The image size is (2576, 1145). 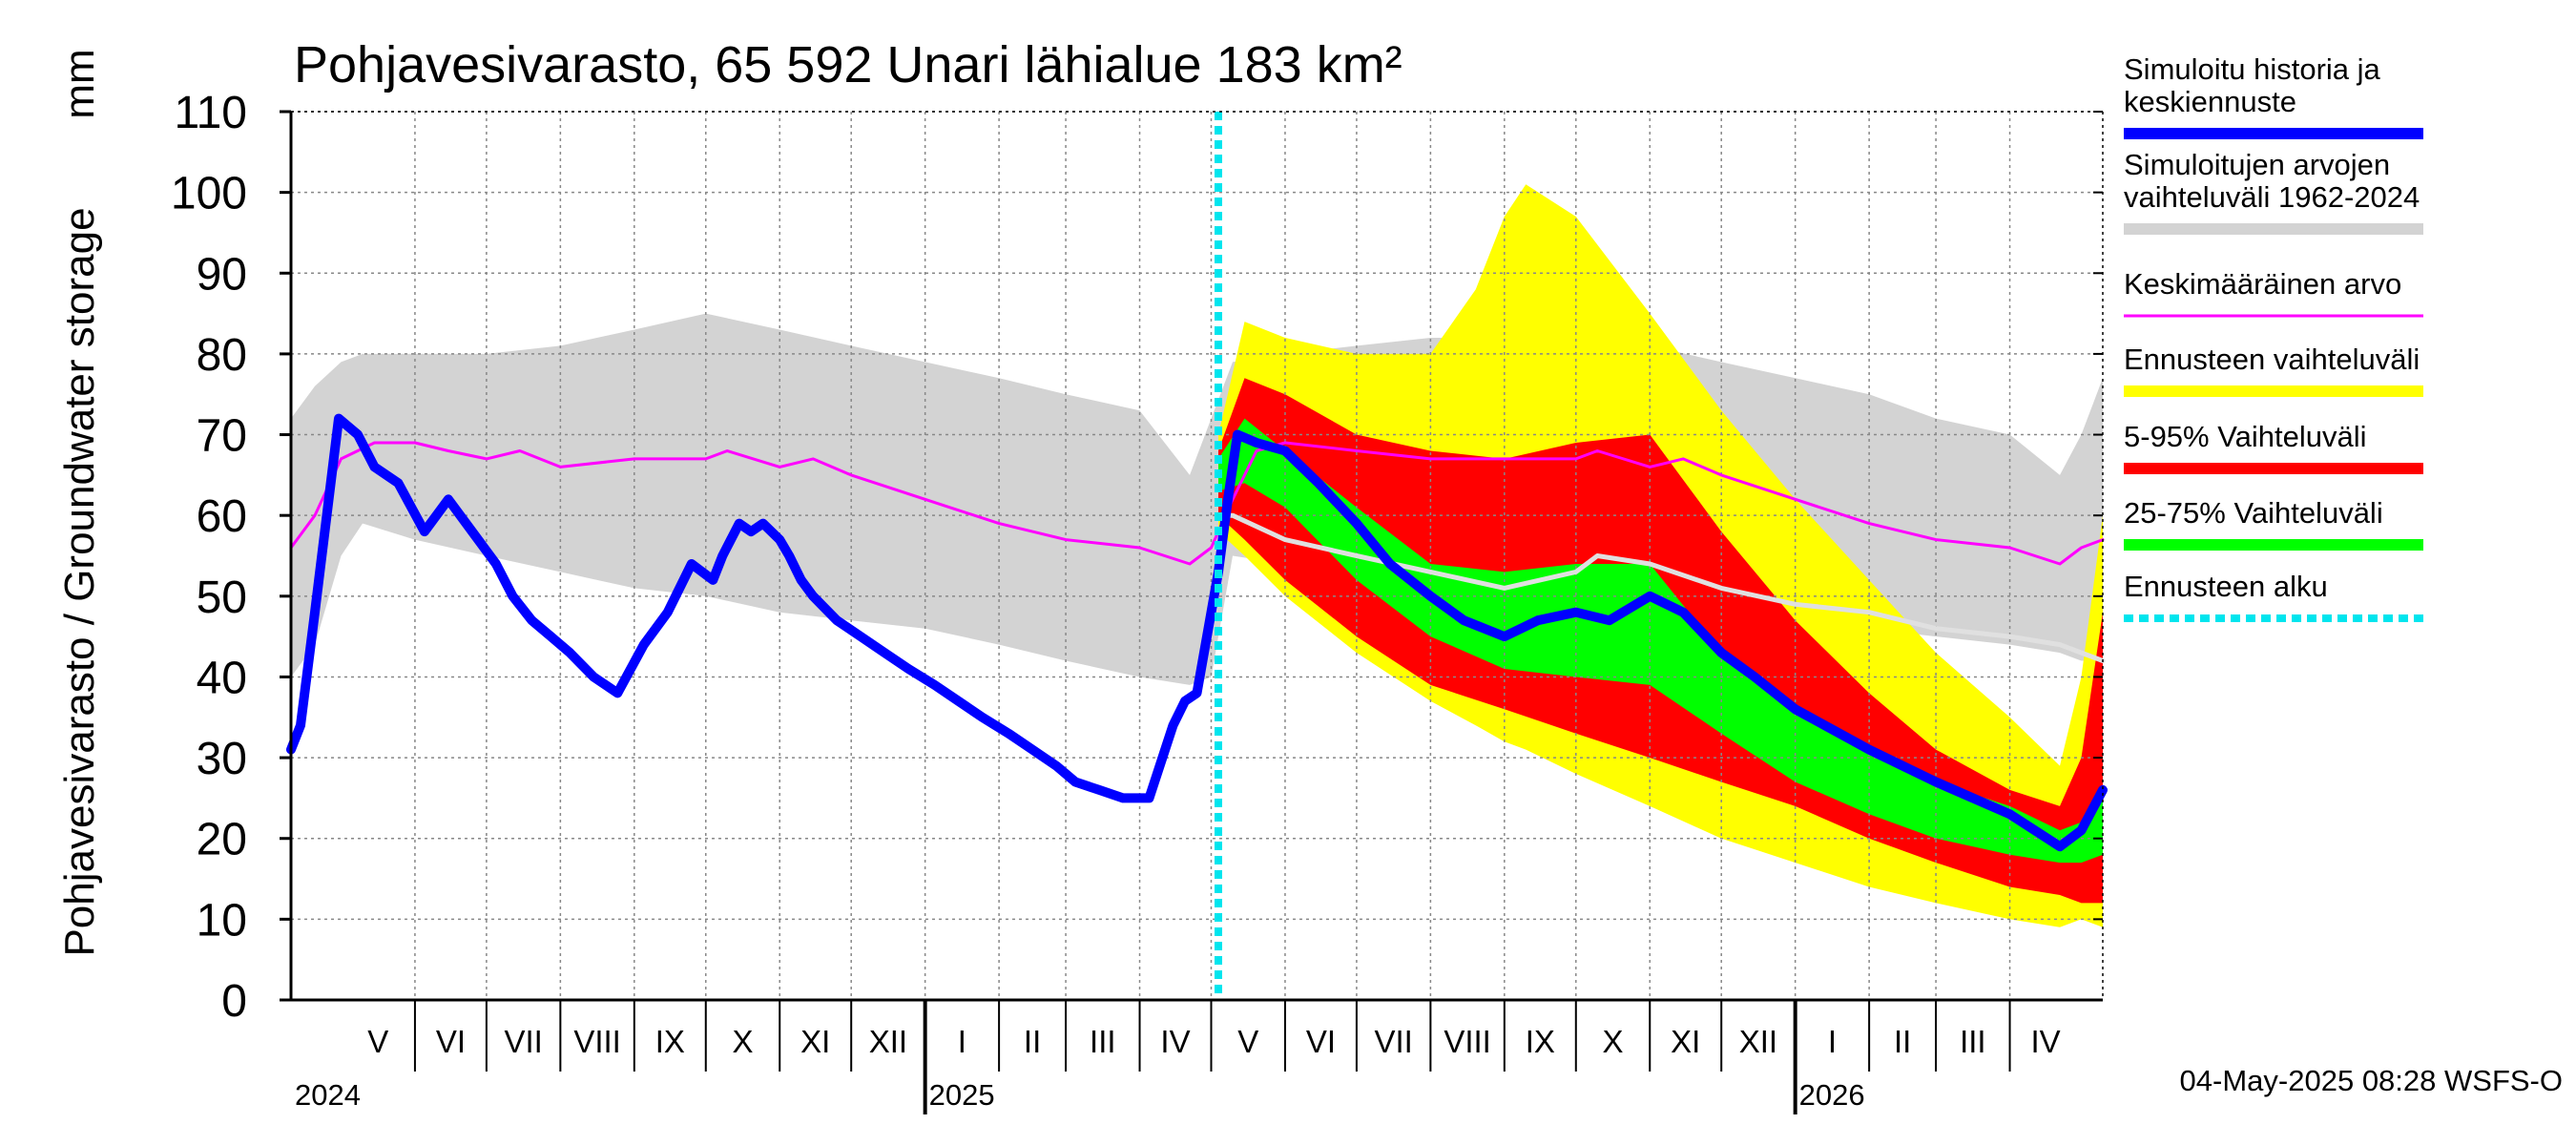 What do you see at coordinates (1660, 587) in the screenshot?
I see `line-mediaani` at bounding box center [1660, 587].